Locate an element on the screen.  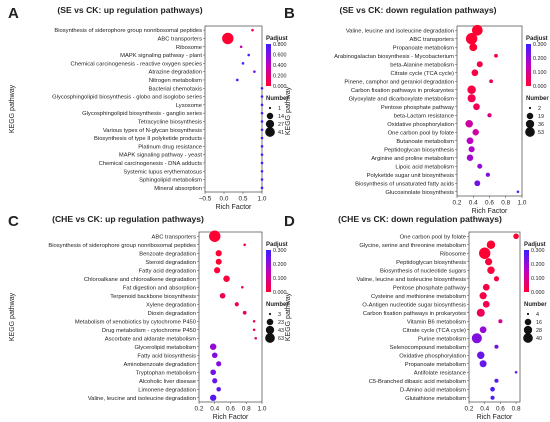
colorbar-tick-label: 0.600 is located at coordinates (280, 56).